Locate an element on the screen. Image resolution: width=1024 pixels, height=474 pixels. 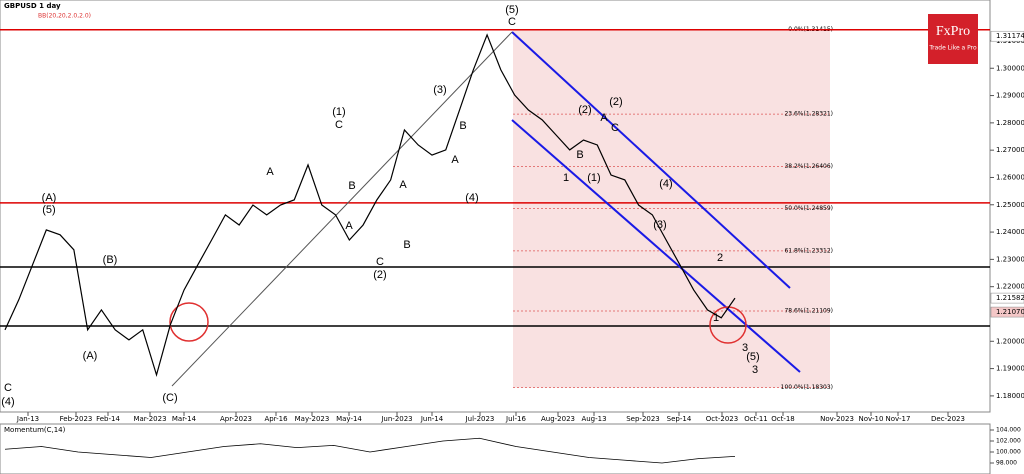
logo-name: FxPro is located at coordinates (953, 31).